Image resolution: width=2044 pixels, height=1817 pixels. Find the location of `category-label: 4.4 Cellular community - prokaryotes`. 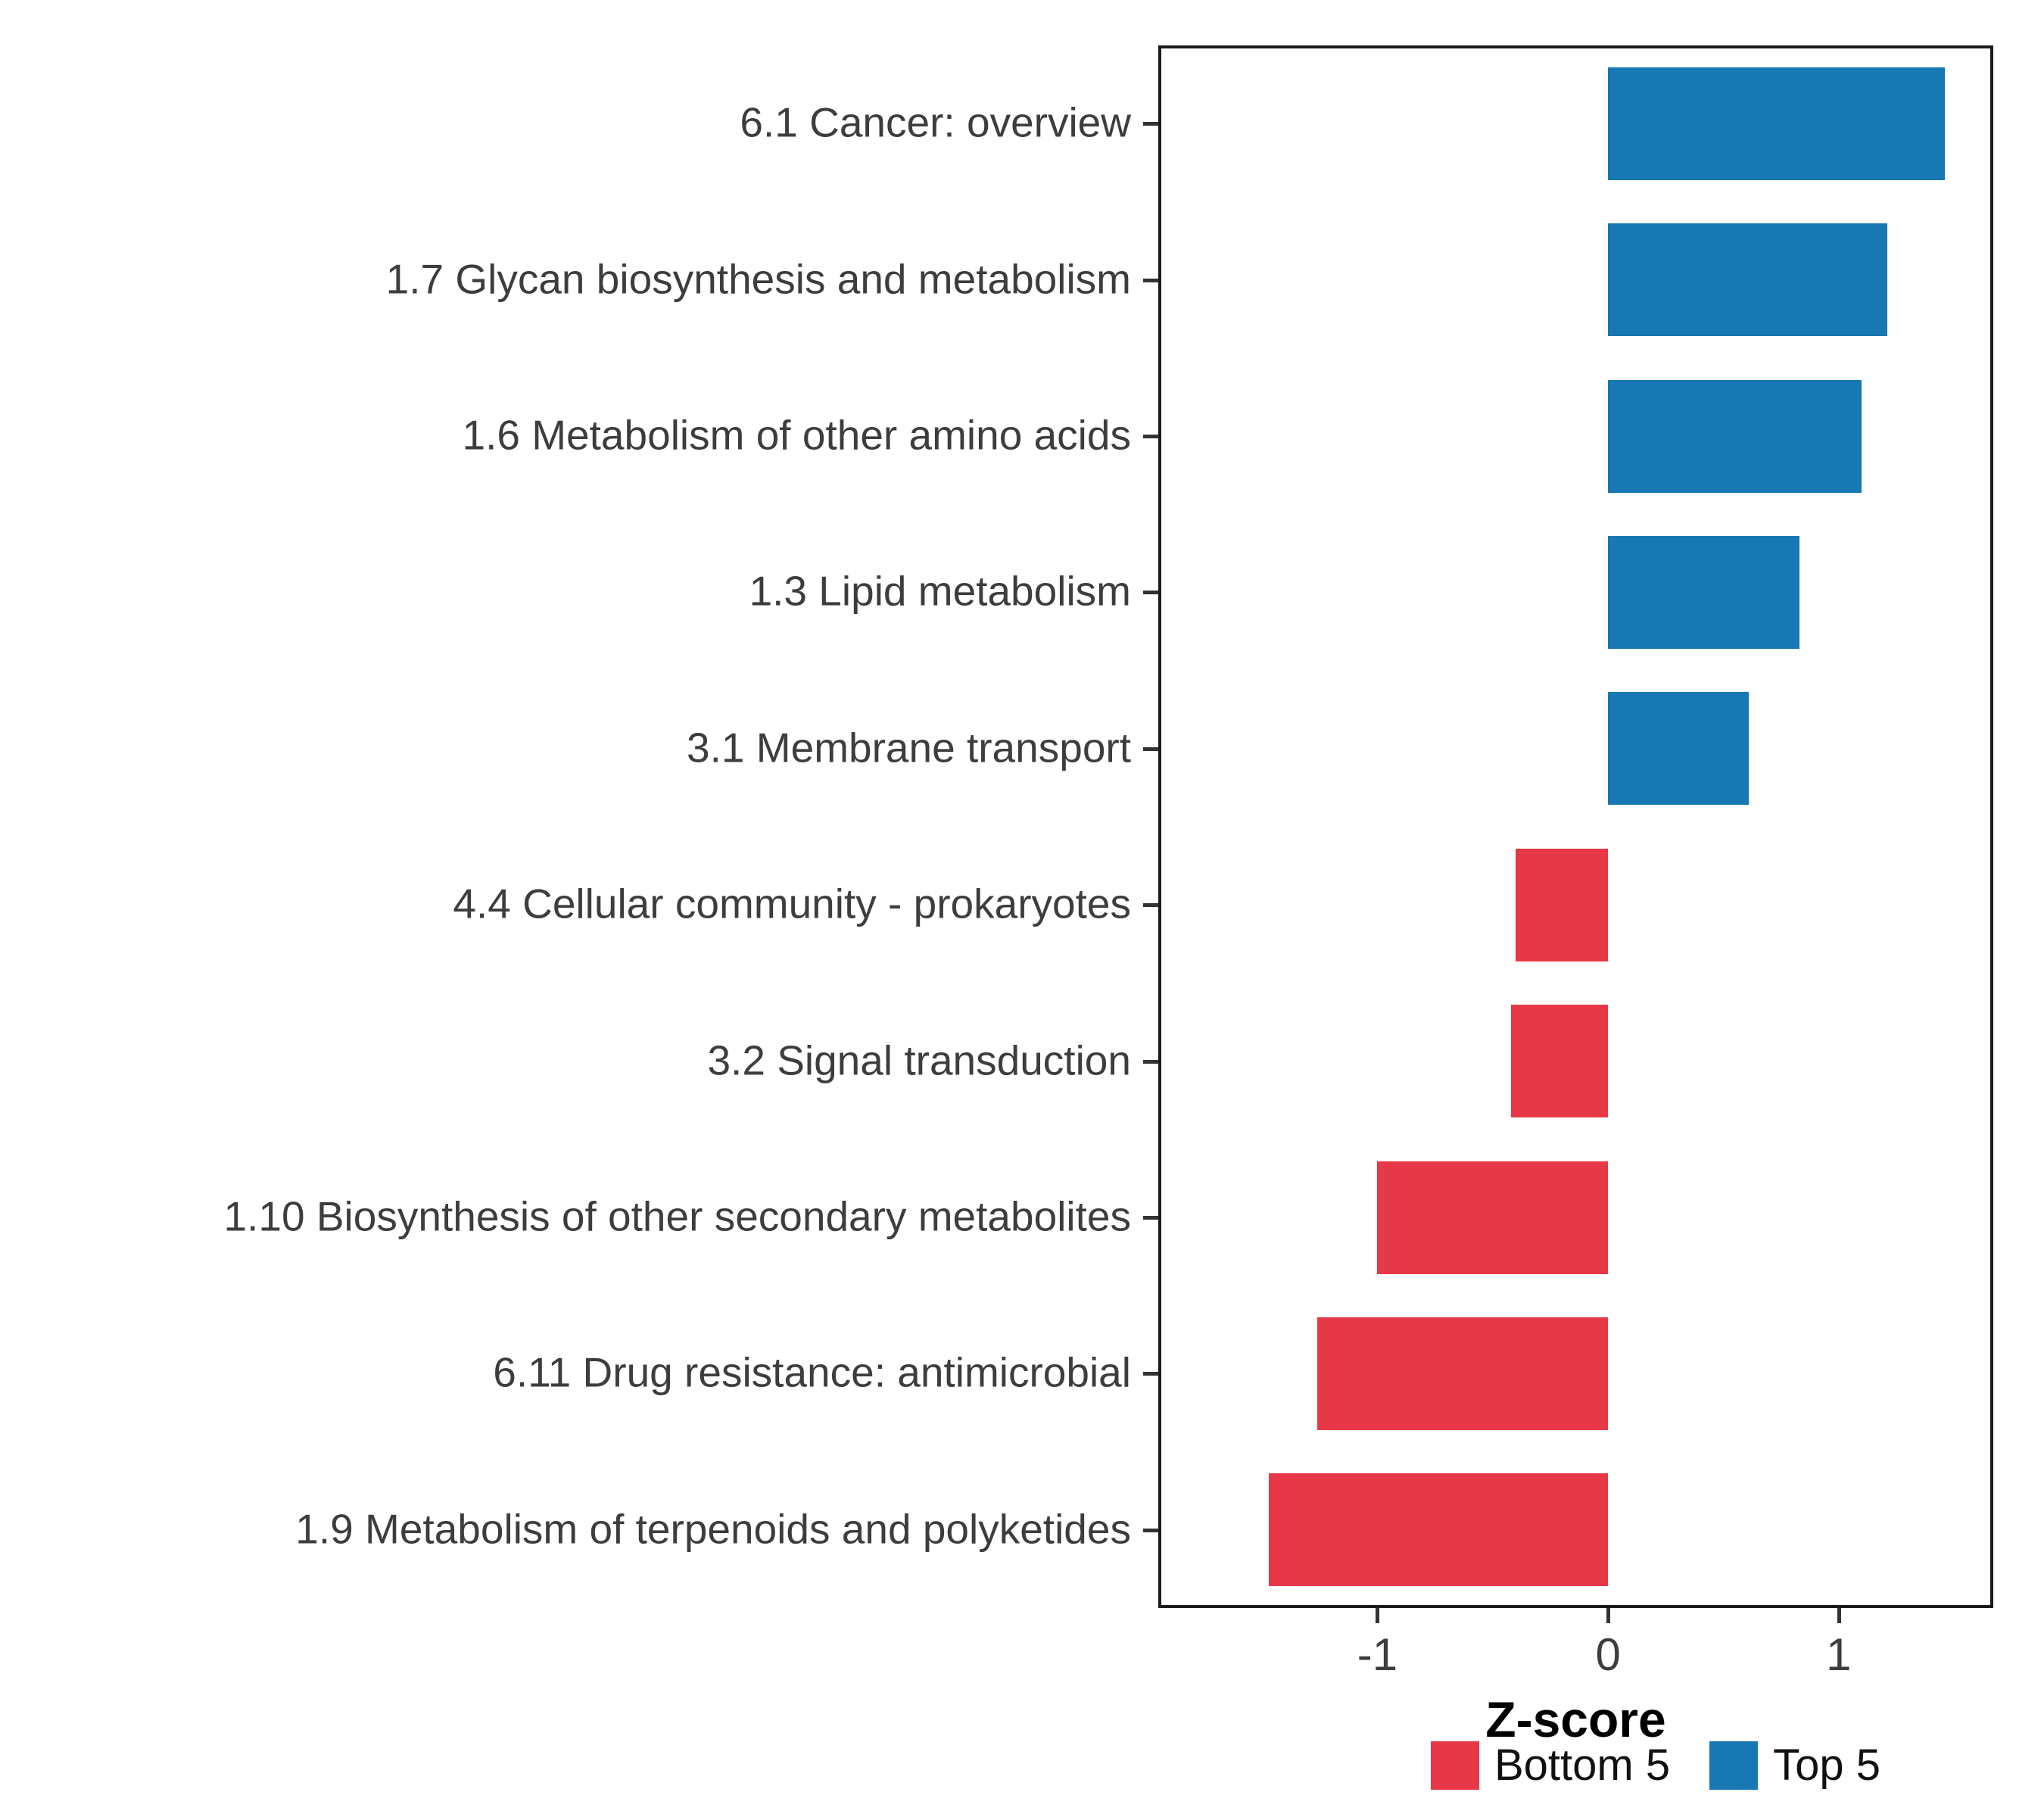

category-label: 4.4 Cellular community - prokaryotes is located at coordinates (792, 903).